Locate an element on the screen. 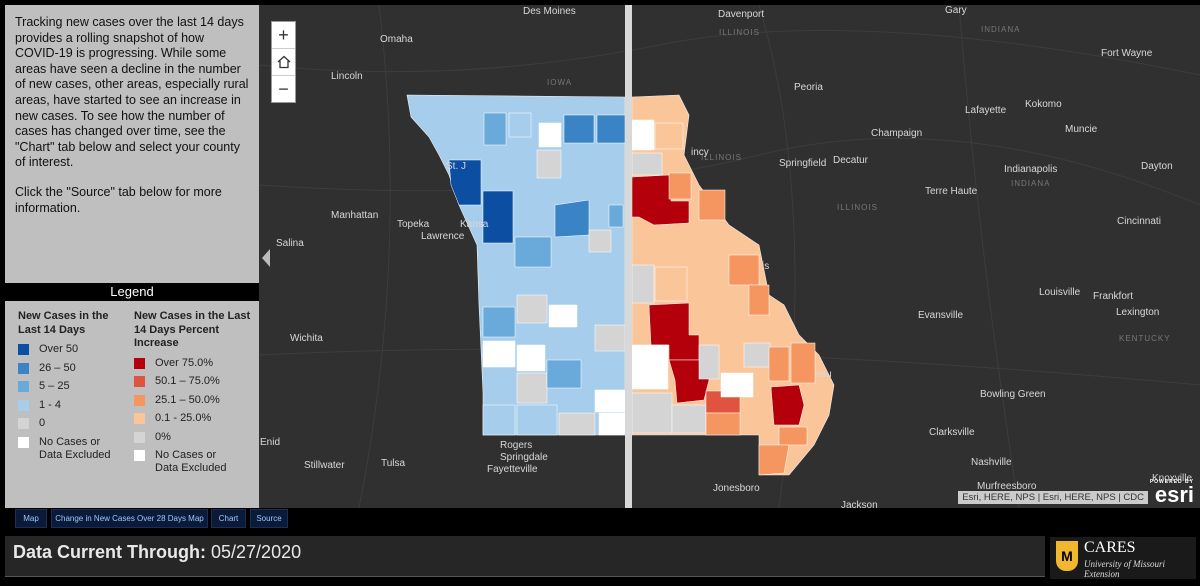 The width and height of the screenshot is (1200, 586). city-label: Decatur is located at coordinates (851, 160).